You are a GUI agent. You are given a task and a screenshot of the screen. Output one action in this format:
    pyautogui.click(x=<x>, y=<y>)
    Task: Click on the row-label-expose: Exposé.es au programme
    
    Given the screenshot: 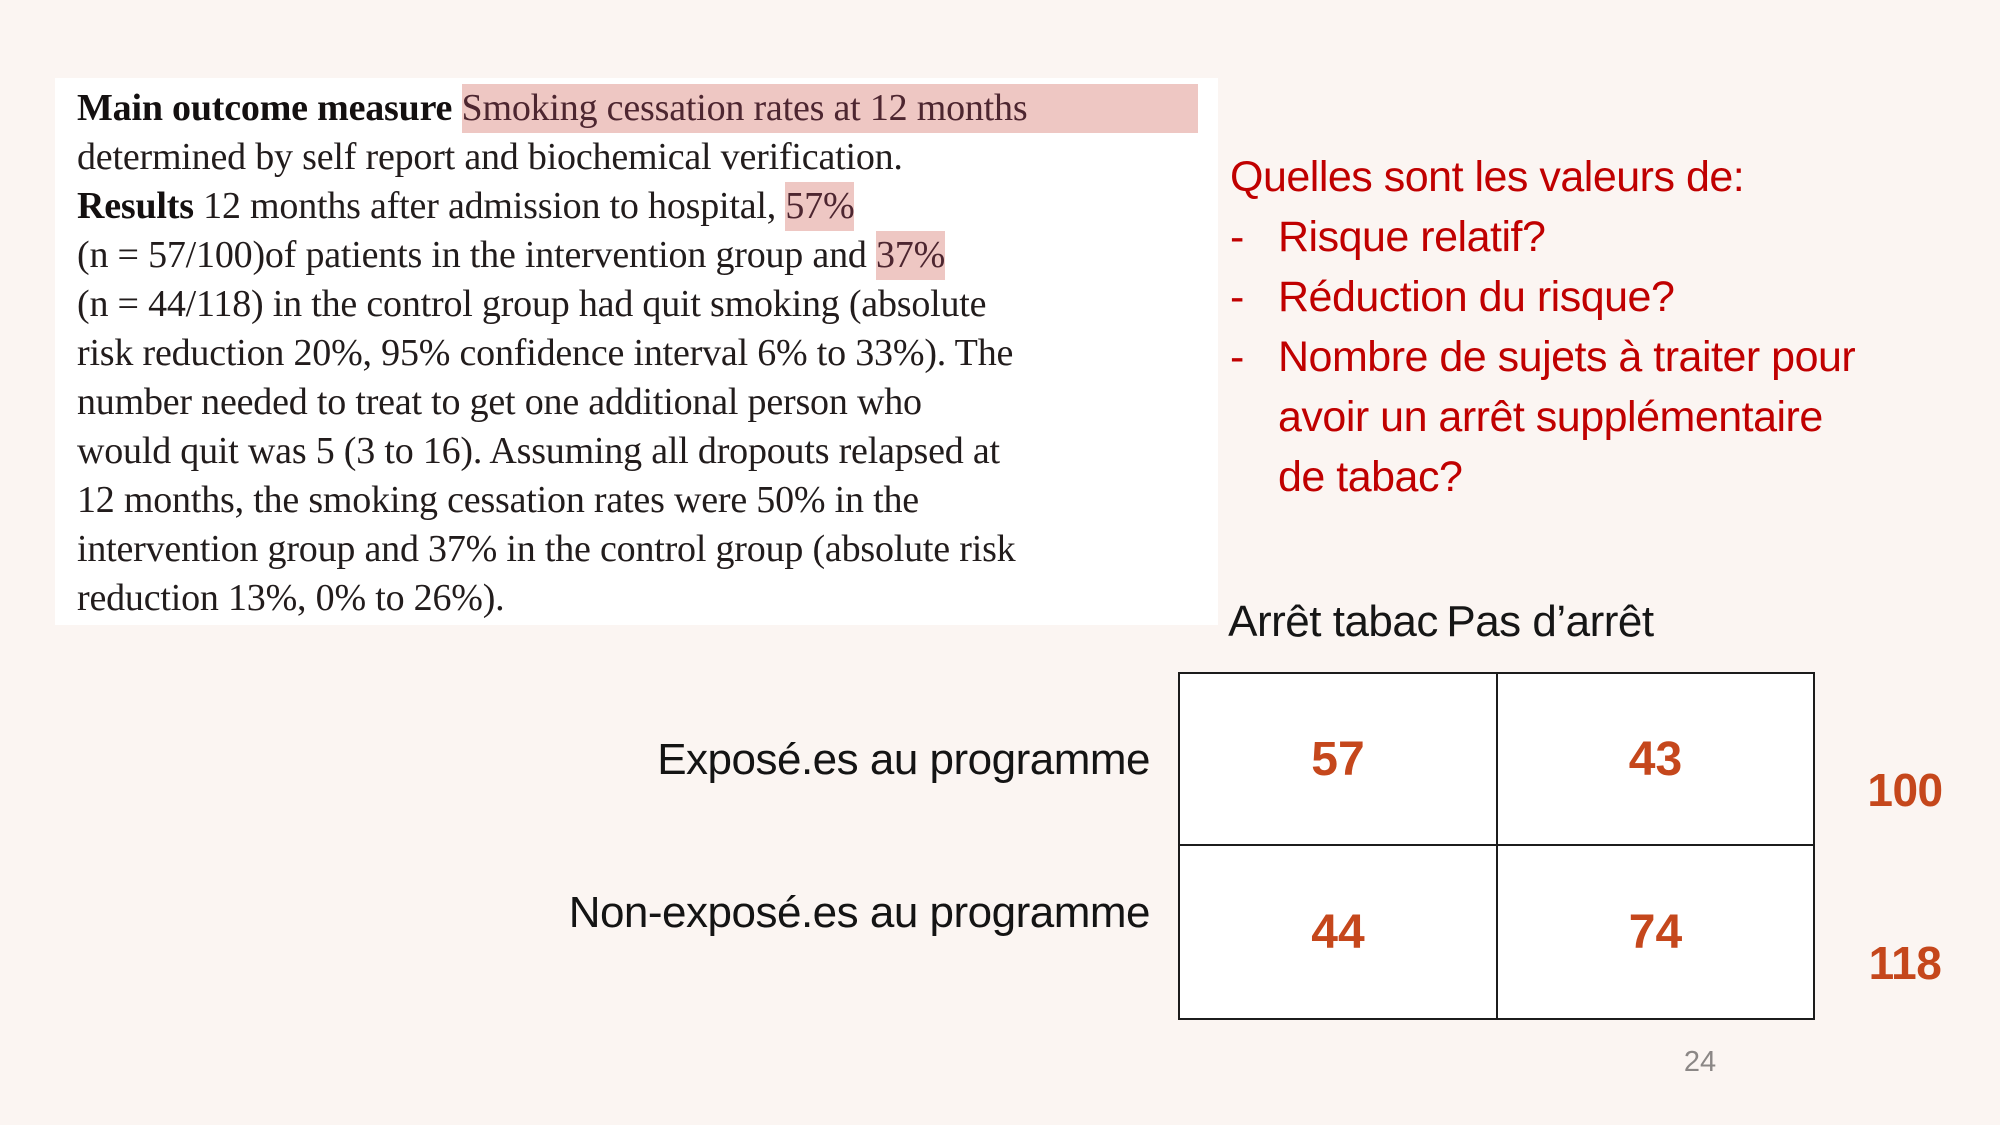 What is the action you would take?
    pyautogui.click(x=903, y=759)
    